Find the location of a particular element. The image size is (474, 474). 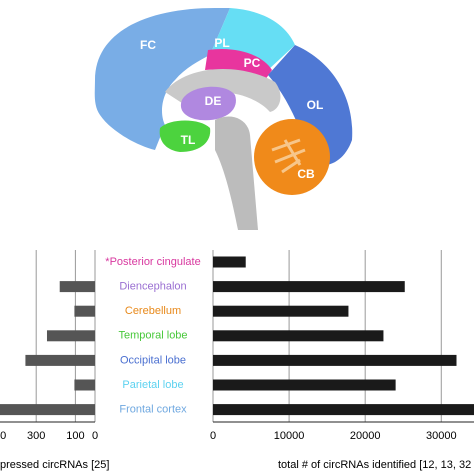

brainstem is located at coordinates (236, 173).